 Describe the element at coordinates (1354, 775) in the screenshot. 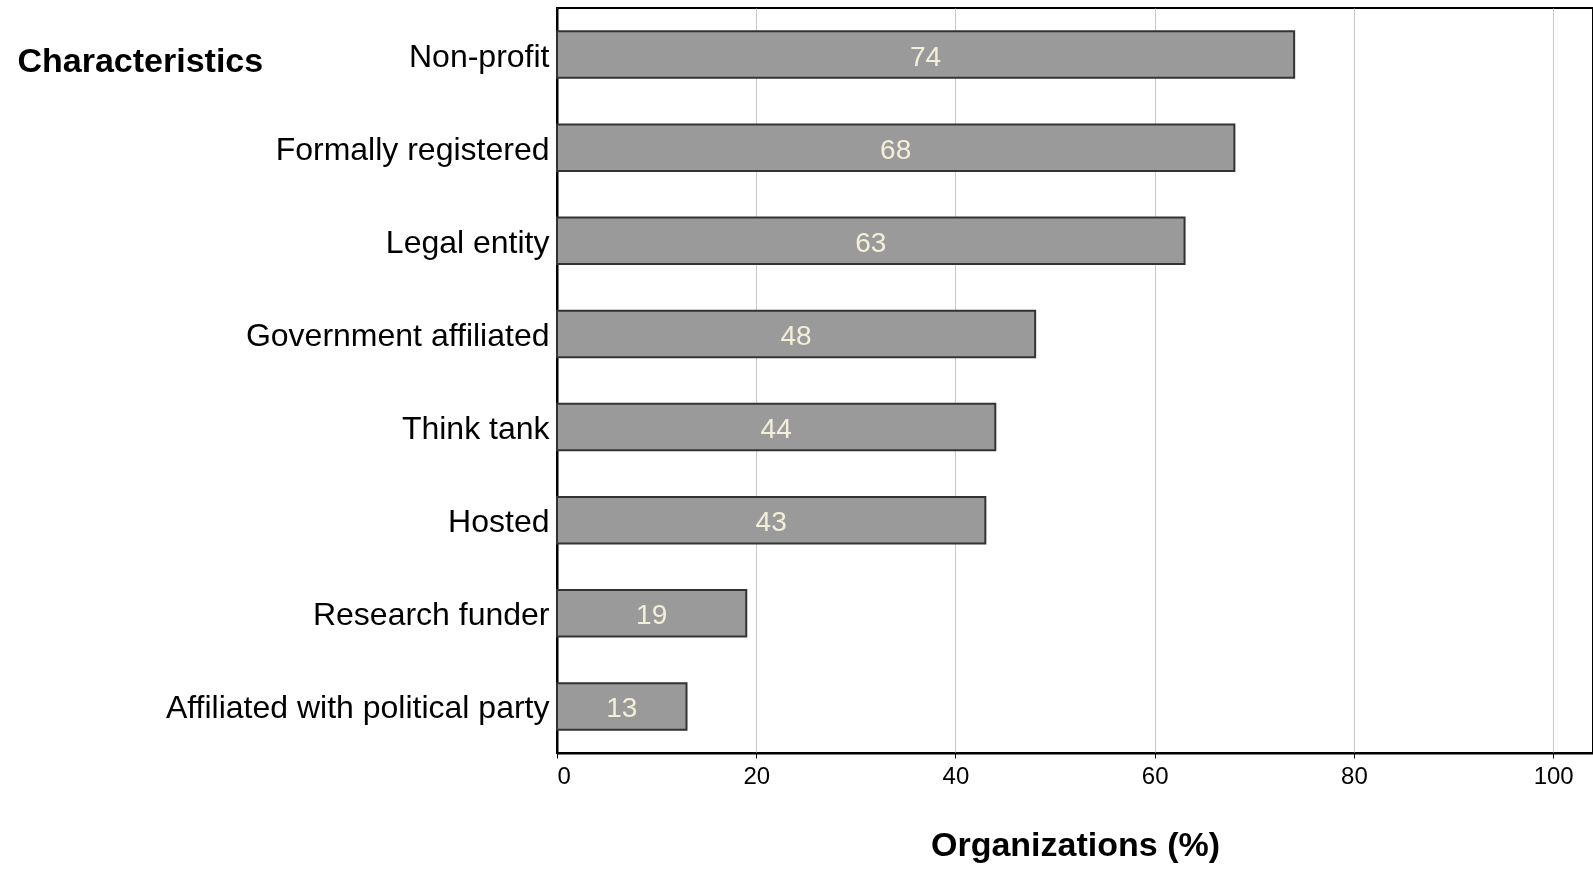

I see `x-tick-label: 80` at that location.